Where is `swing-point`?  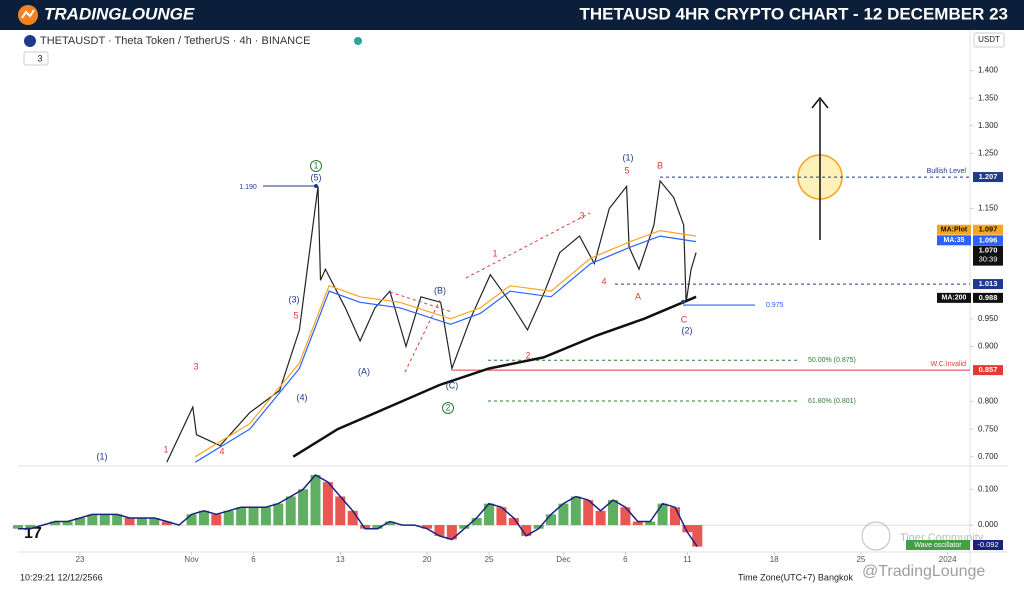
swing-point is located at coordinates (683, 302).